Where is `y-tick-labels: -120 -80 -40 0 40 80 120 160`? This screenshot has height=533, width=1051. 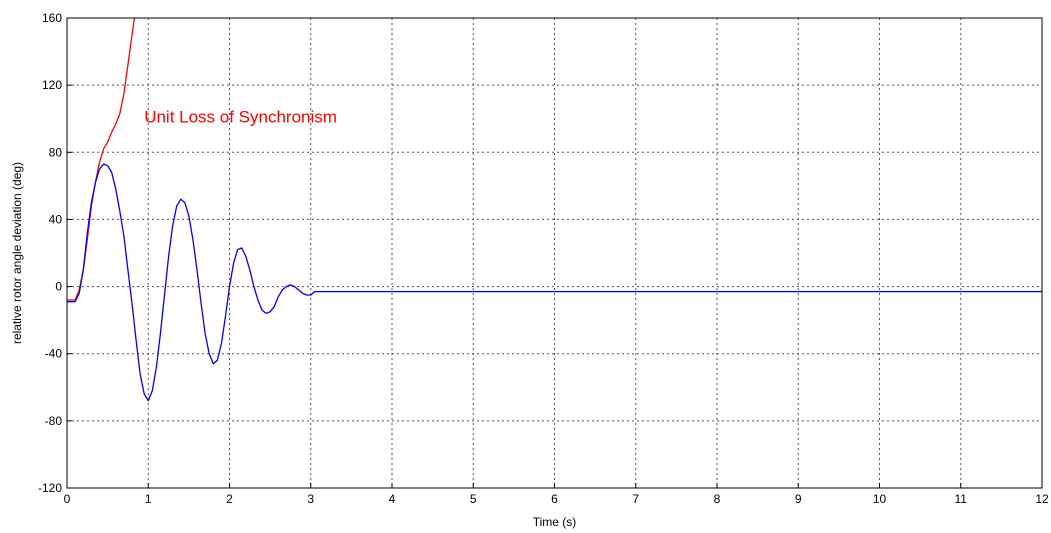
y-tick-labels: -120 -80 -40 0 40 80 120 160 is located at coordinates (50, 253).